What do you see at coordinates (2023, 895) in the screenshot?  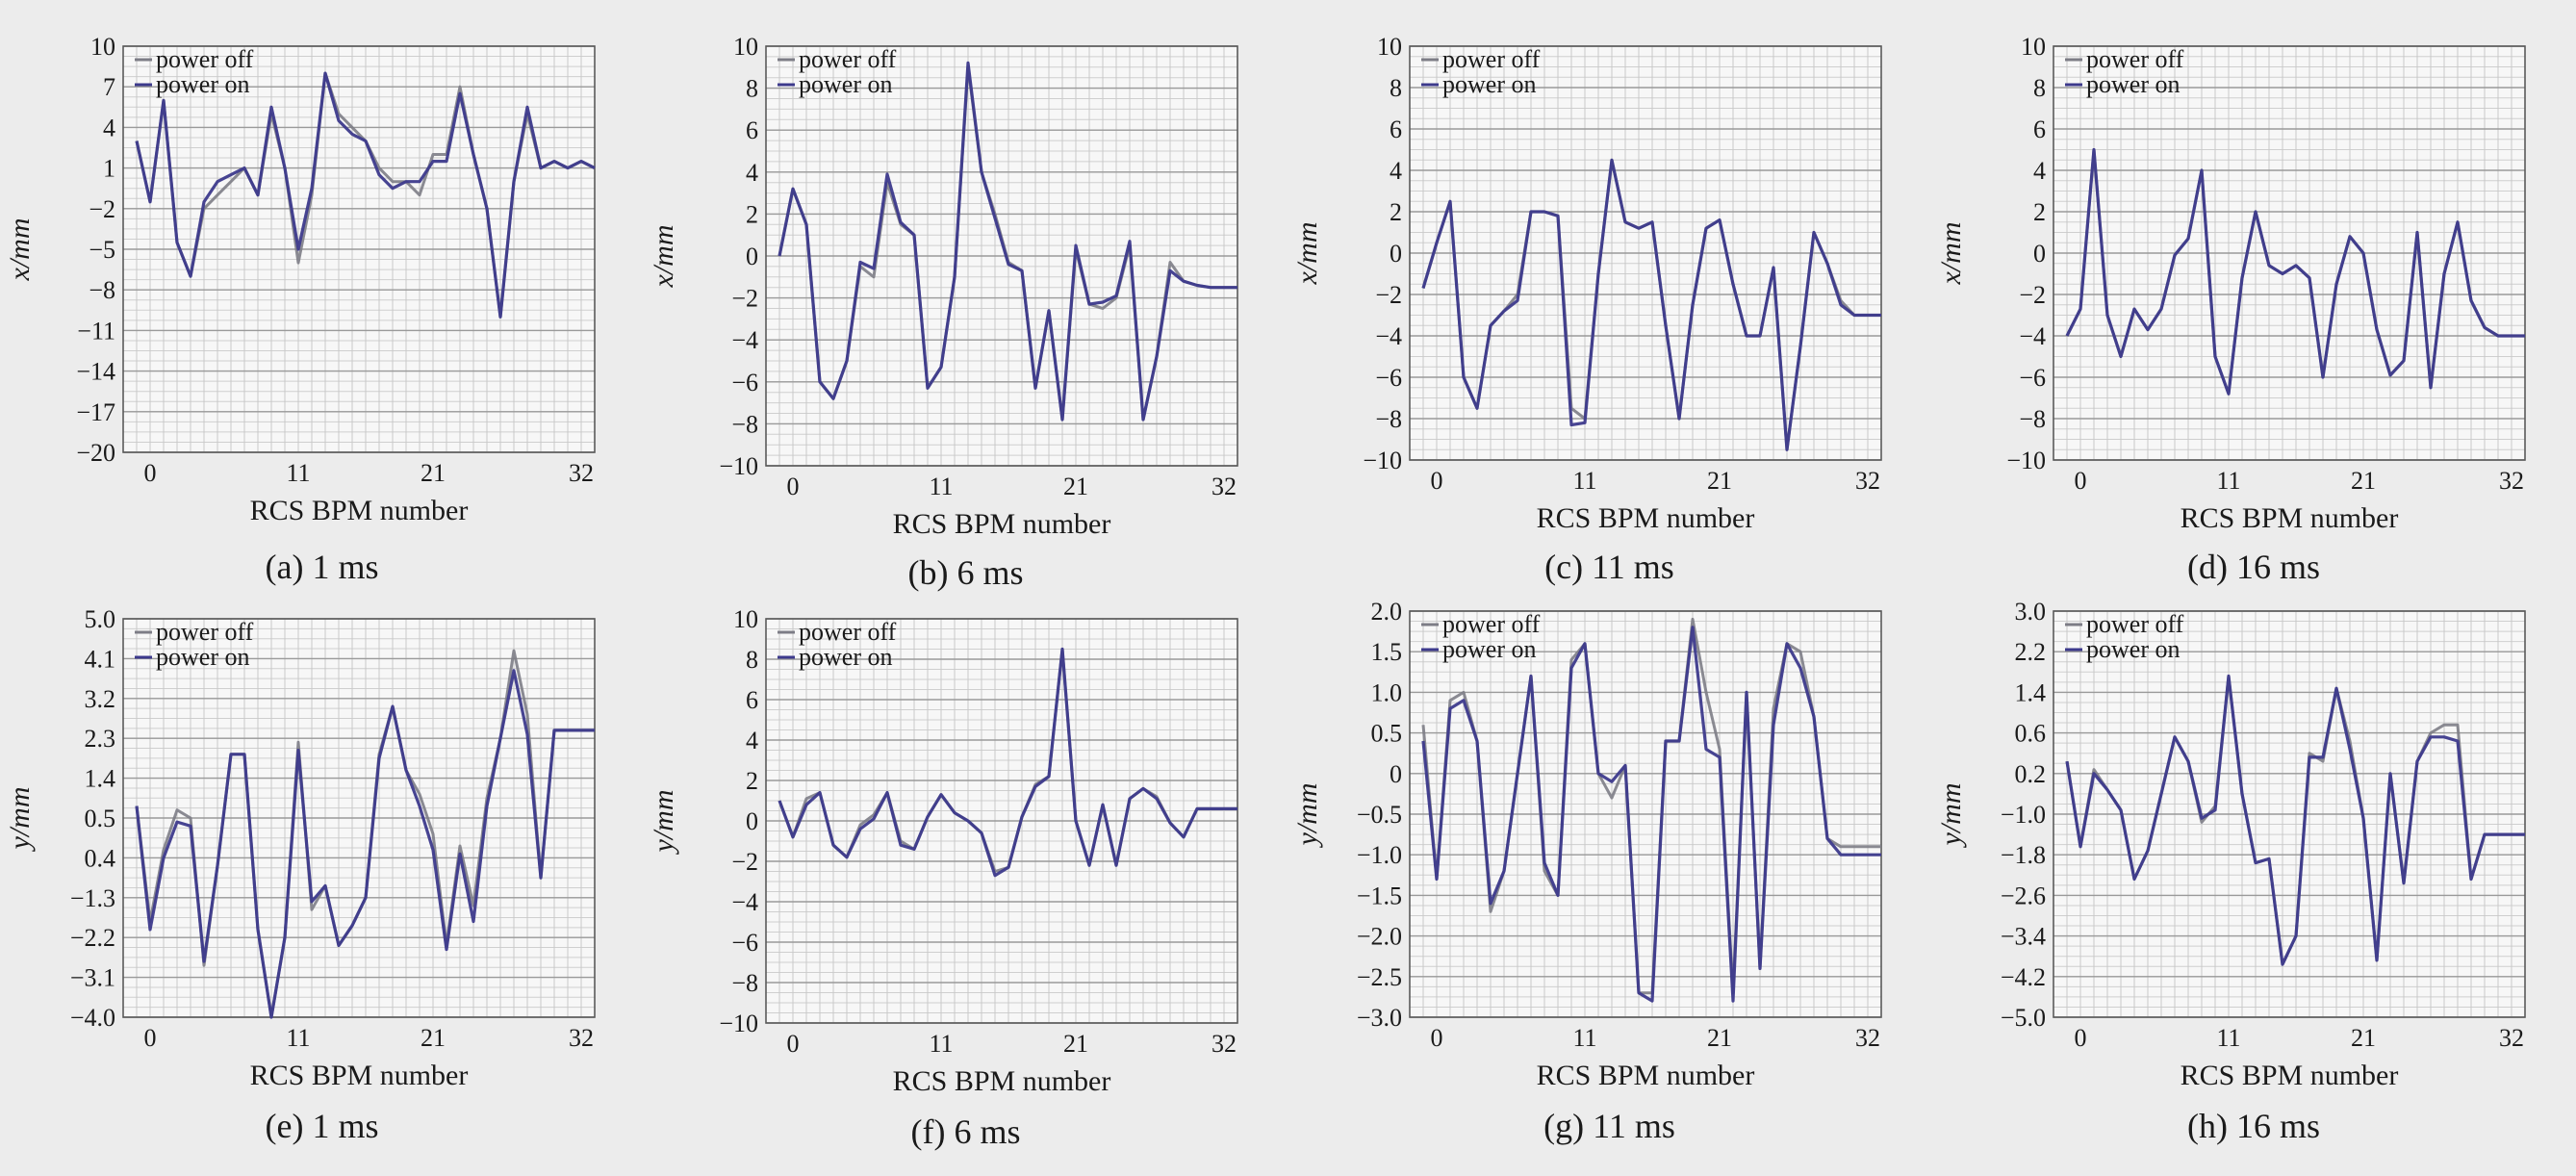 I see `y-tick-label: −2.6` at bounding box center [2023, 895].